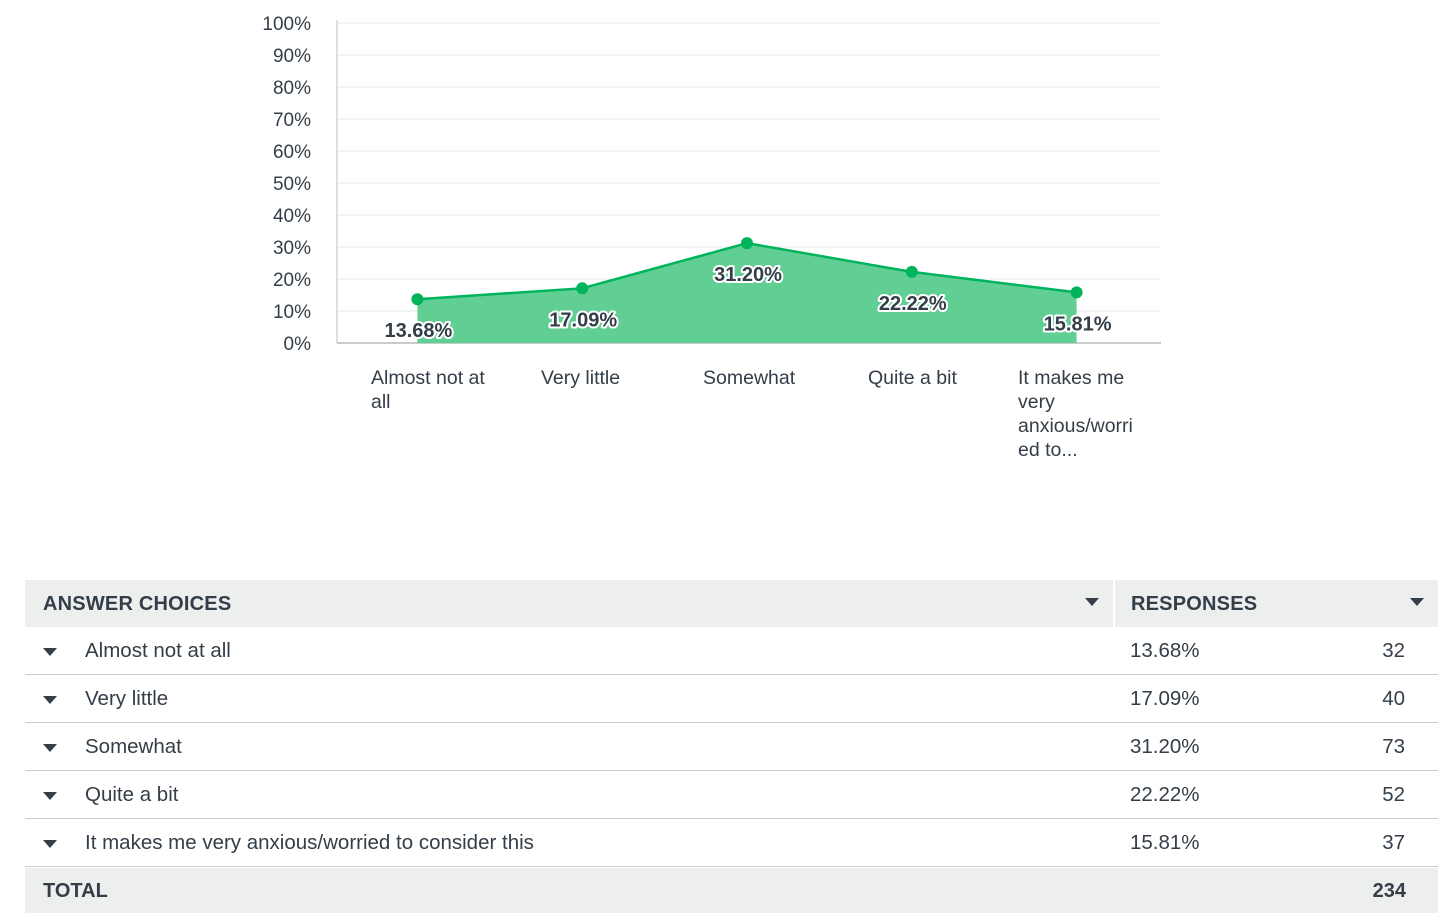 Image resolution: width=1456 pixels, height=921 pixels. I want to click on table-row: Somewhat 31.20% 73, so click(731, 747).